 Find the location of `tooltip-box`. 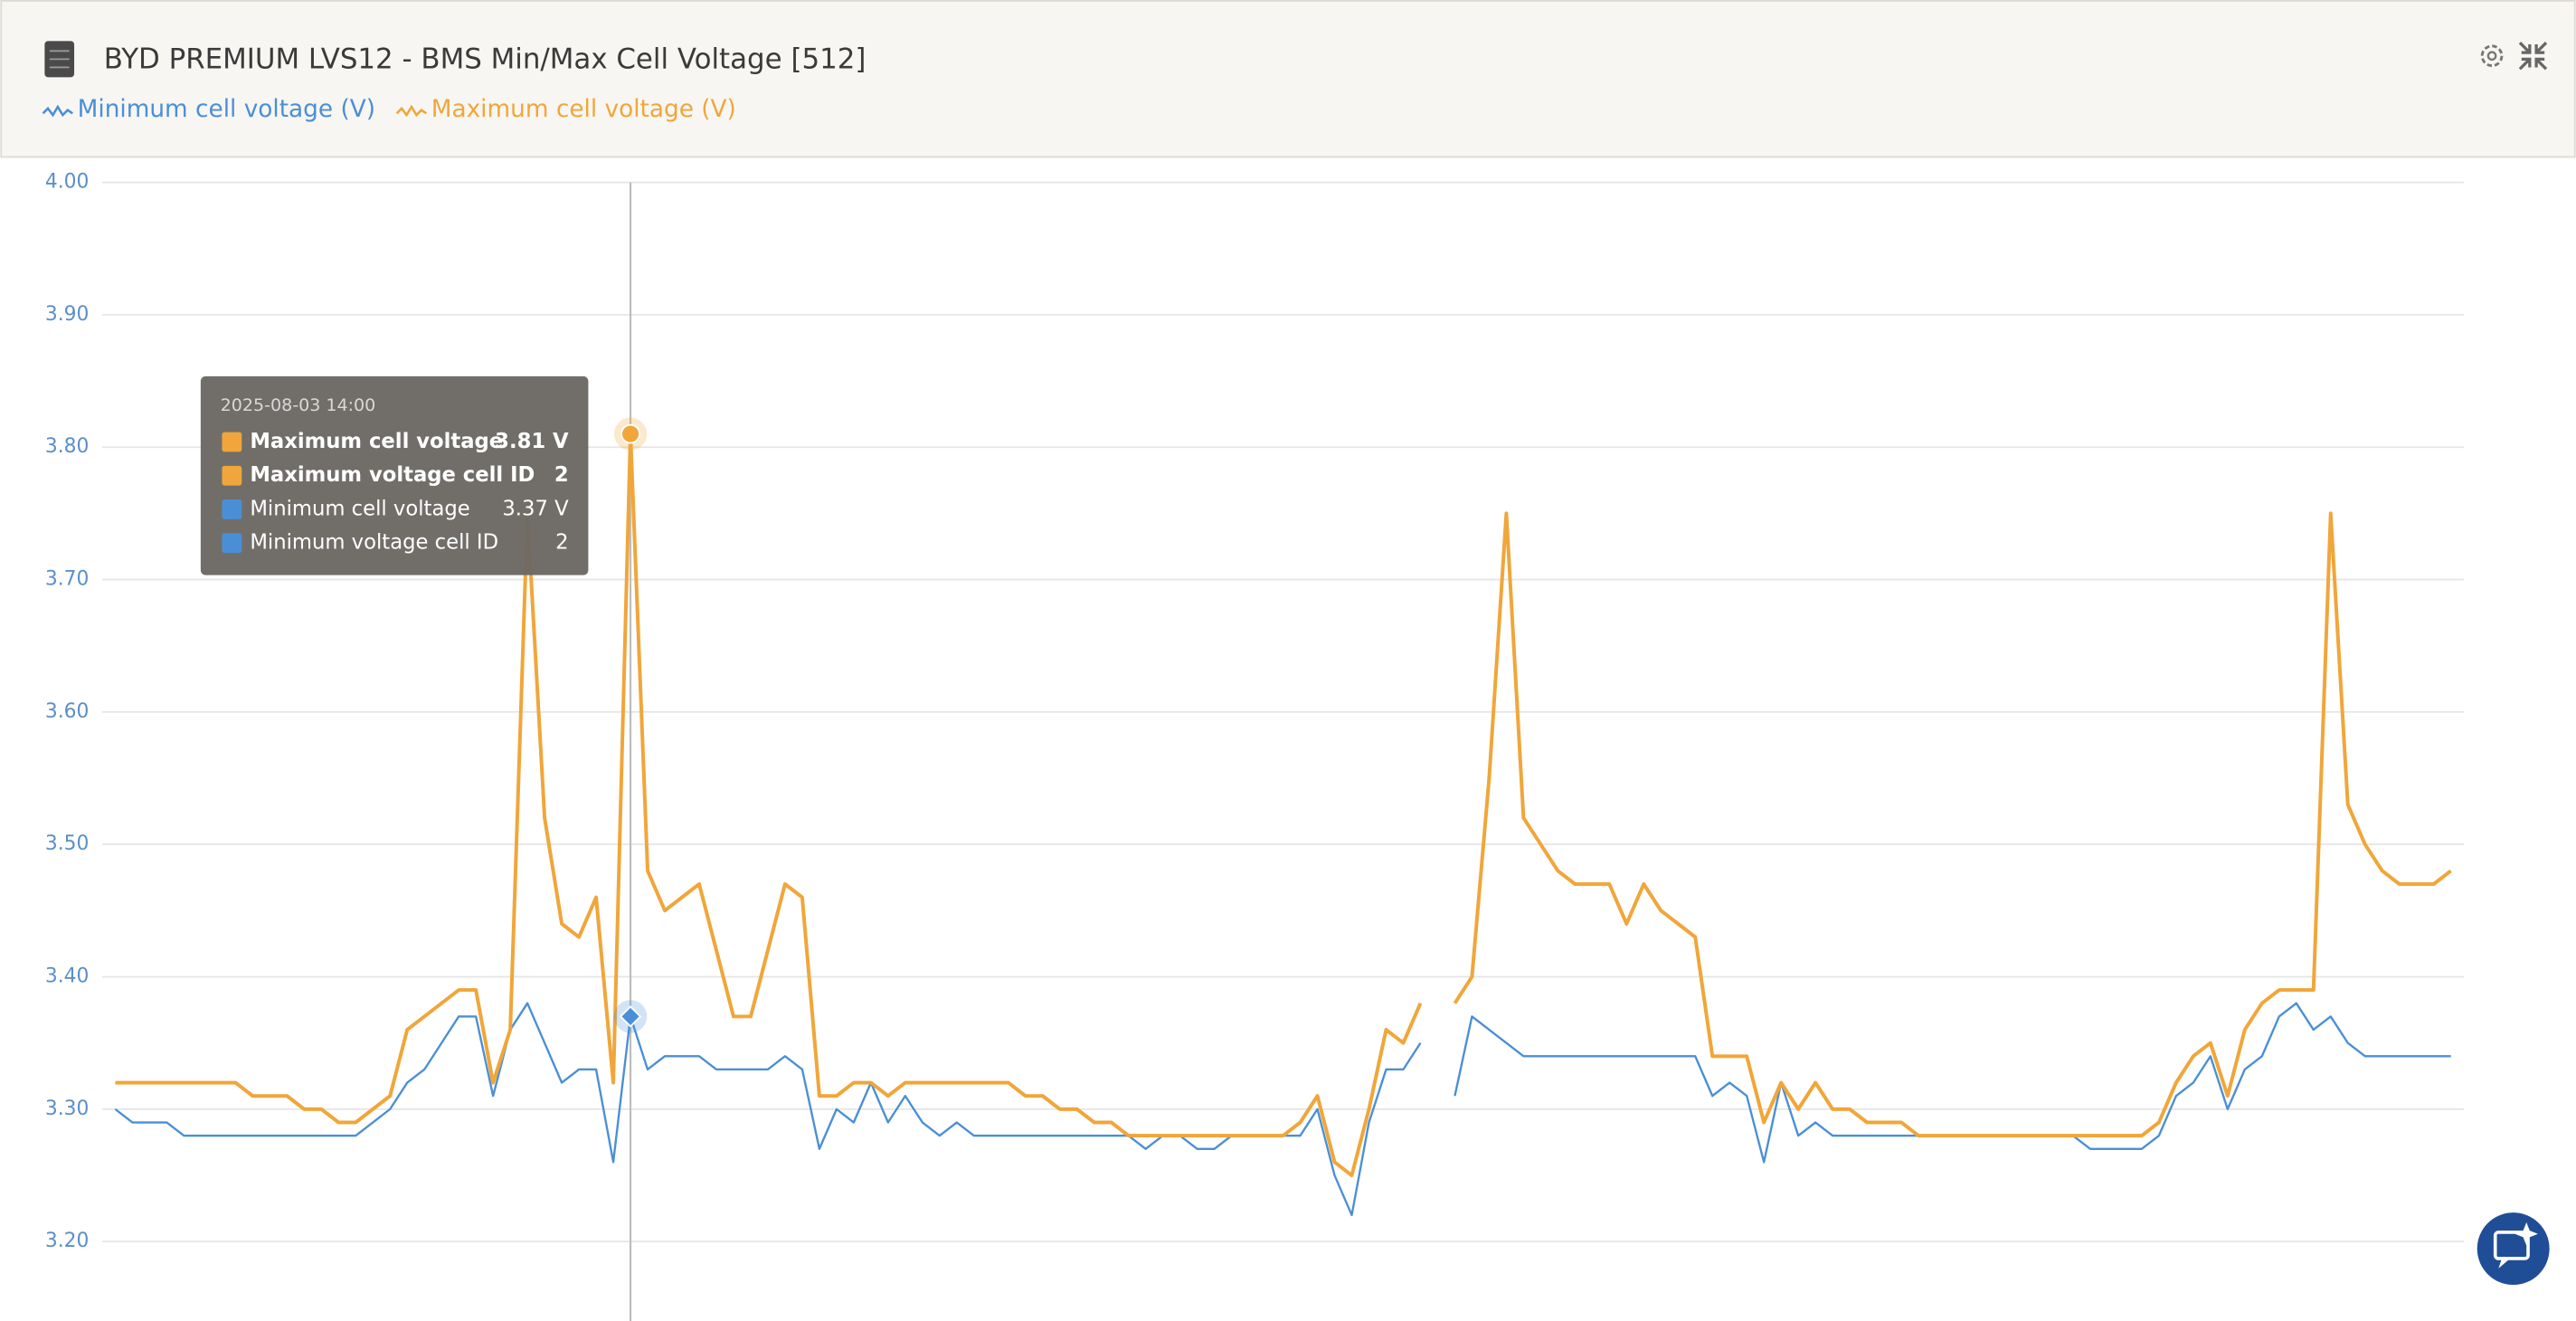

tooltip-box is located at coordinates (395, 475).